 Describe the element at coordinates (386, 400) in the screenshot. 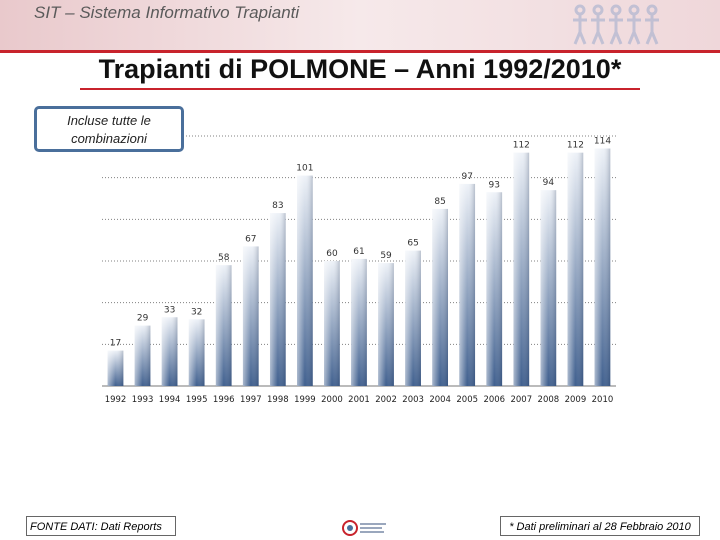

I see `x-tick-label: 2002` at that location.